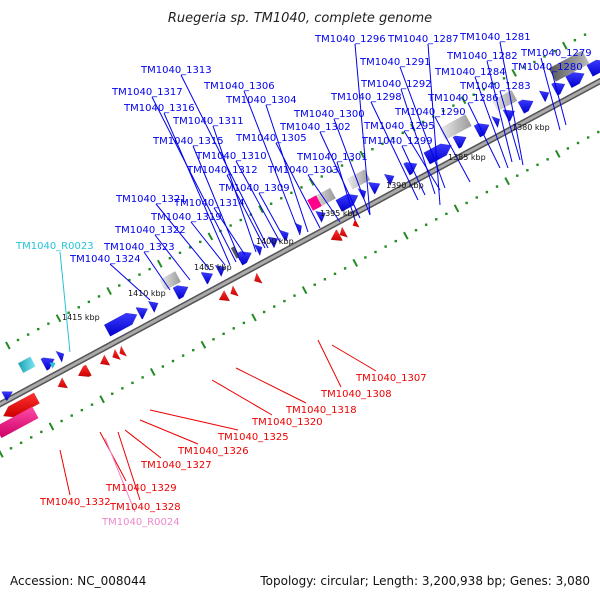 The width and height of the screenshot is (600, 600). I want to click on forward-gene-label: TM1040_1322, so click(150, 230).